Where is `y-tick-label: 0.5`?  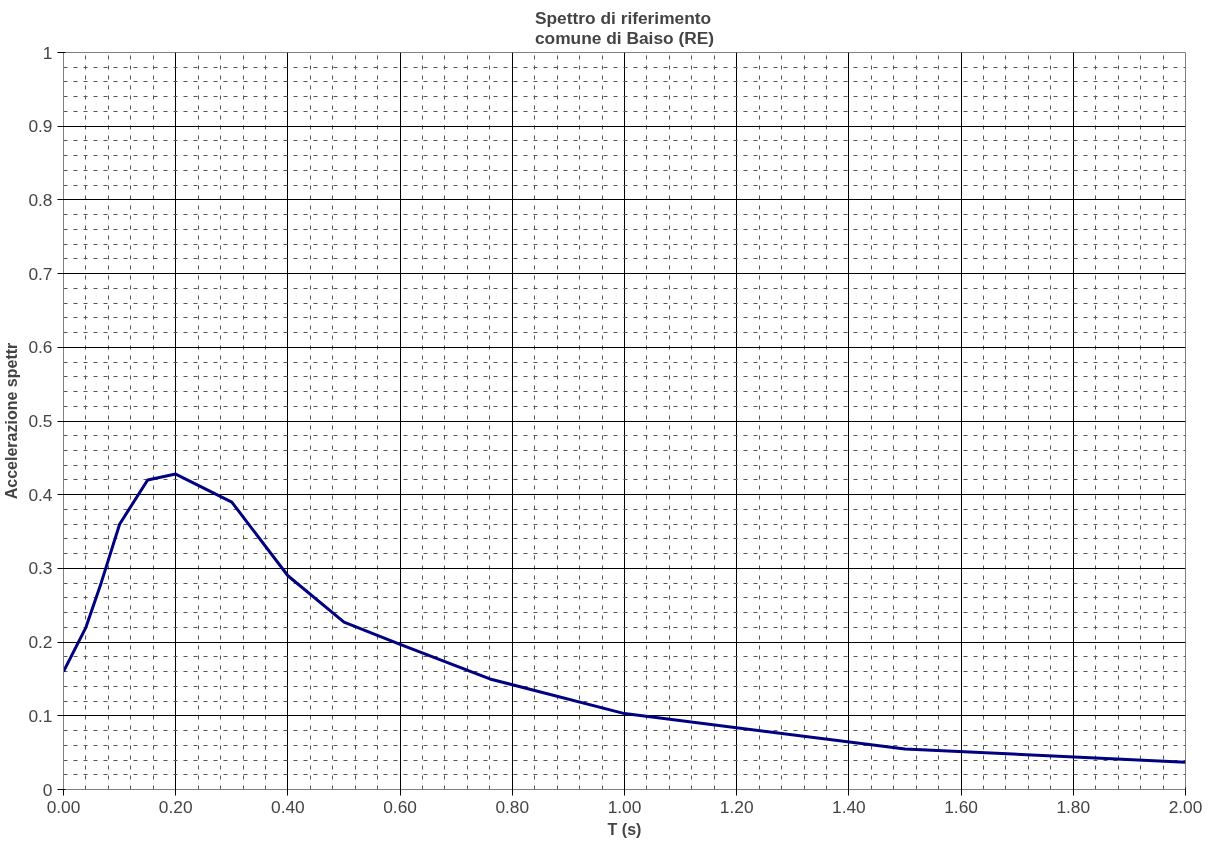 y-tick-label: 0.5 is located at coordinates (40, 421).